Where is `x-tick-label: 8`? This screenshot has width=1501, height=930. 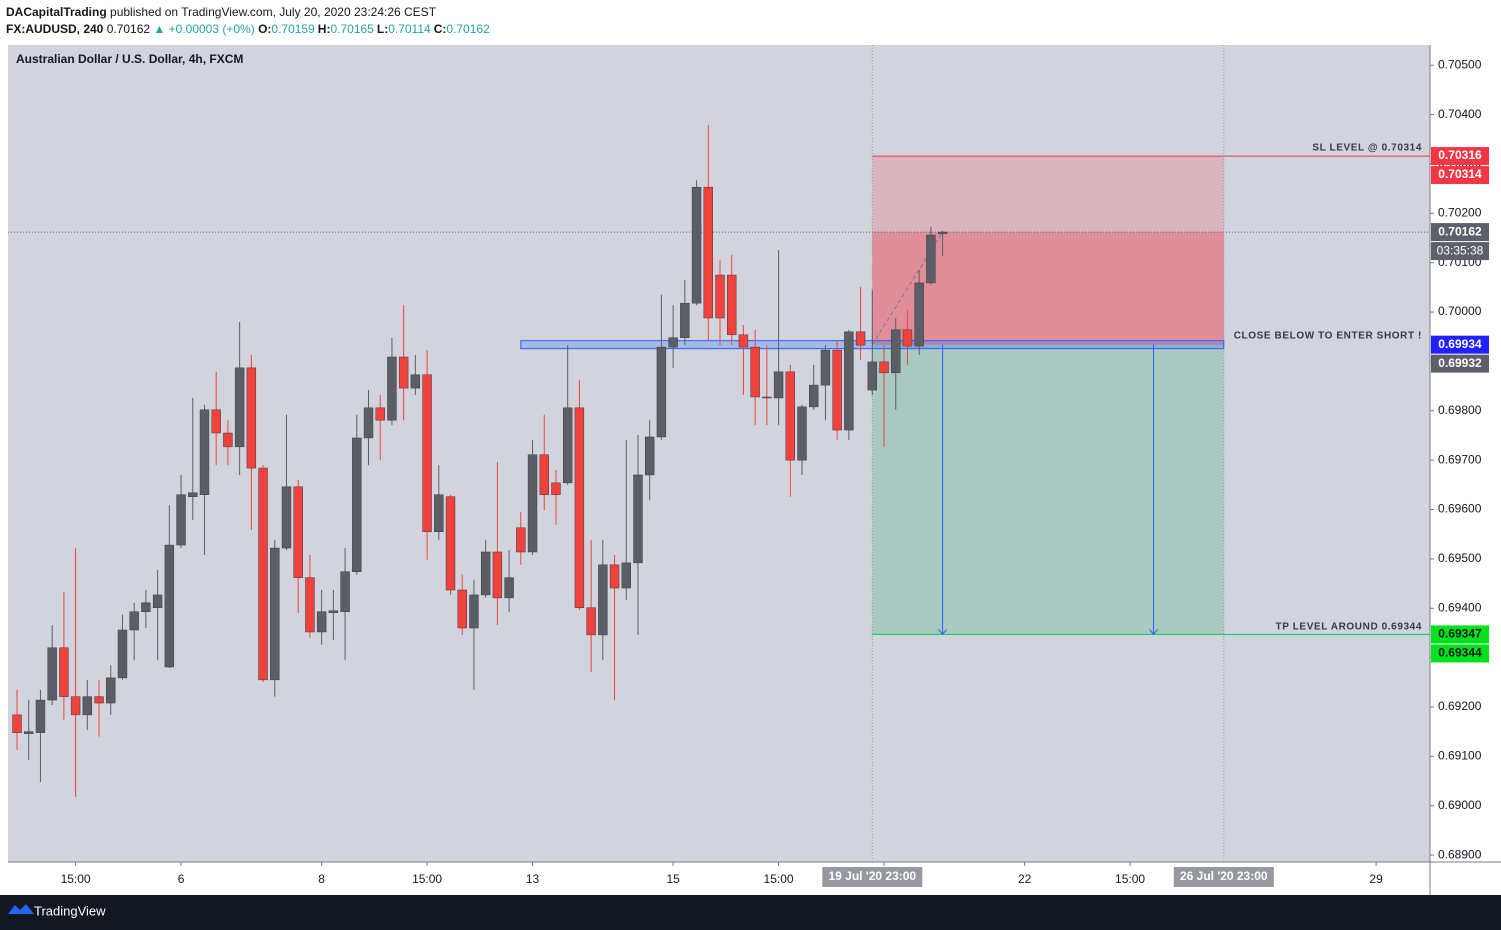 x-tick-label: 8 is located at coordinates (321, 879).